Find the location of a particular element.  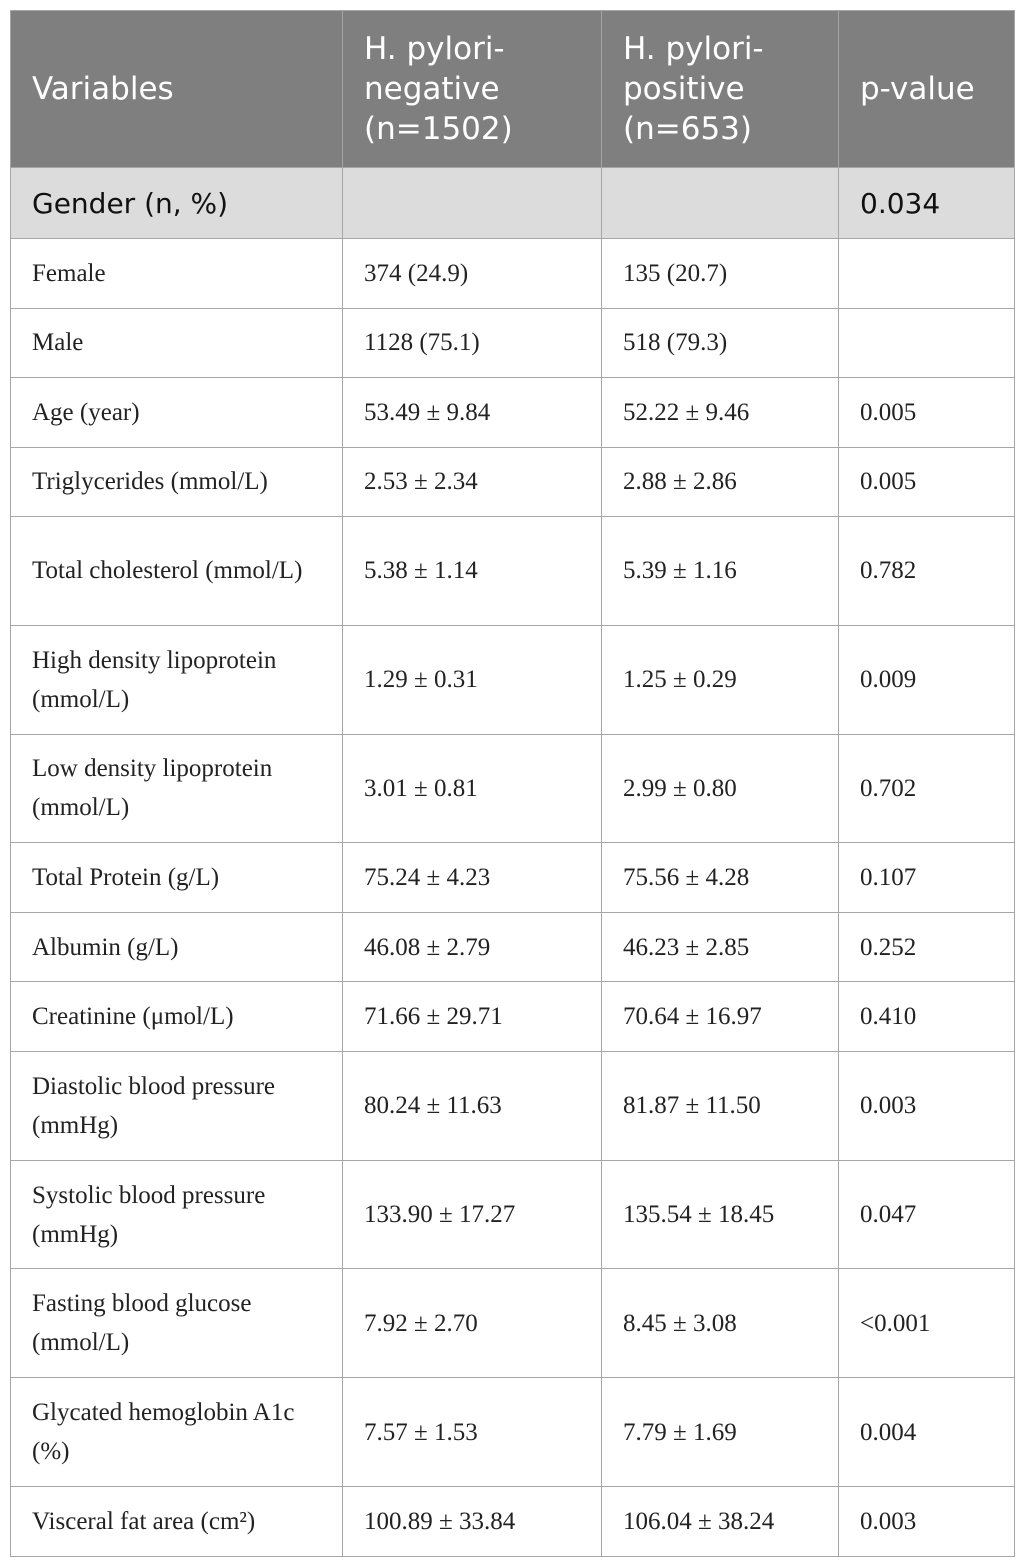

group-row: Gender (n, %) 0.034 is located at coordinates (512, 203).